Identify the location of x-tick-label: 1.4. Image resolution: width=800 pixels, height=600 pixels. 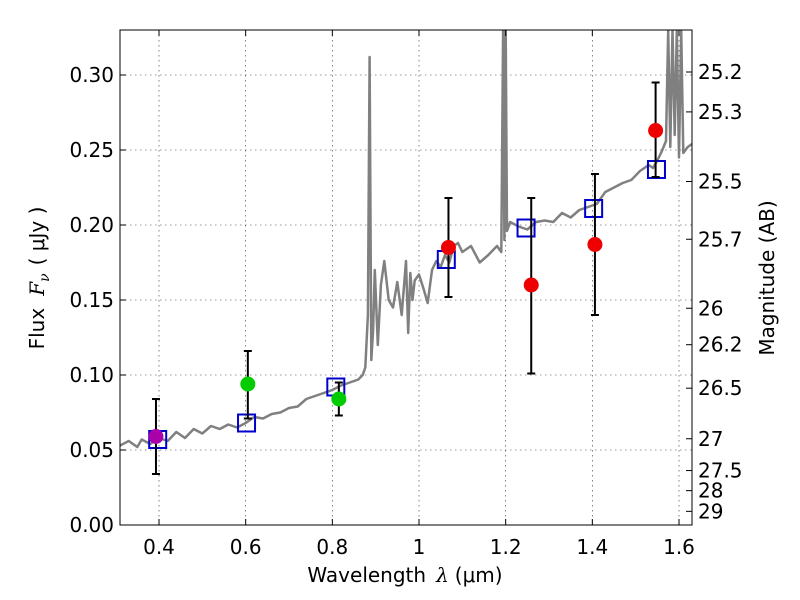
(592, 547).